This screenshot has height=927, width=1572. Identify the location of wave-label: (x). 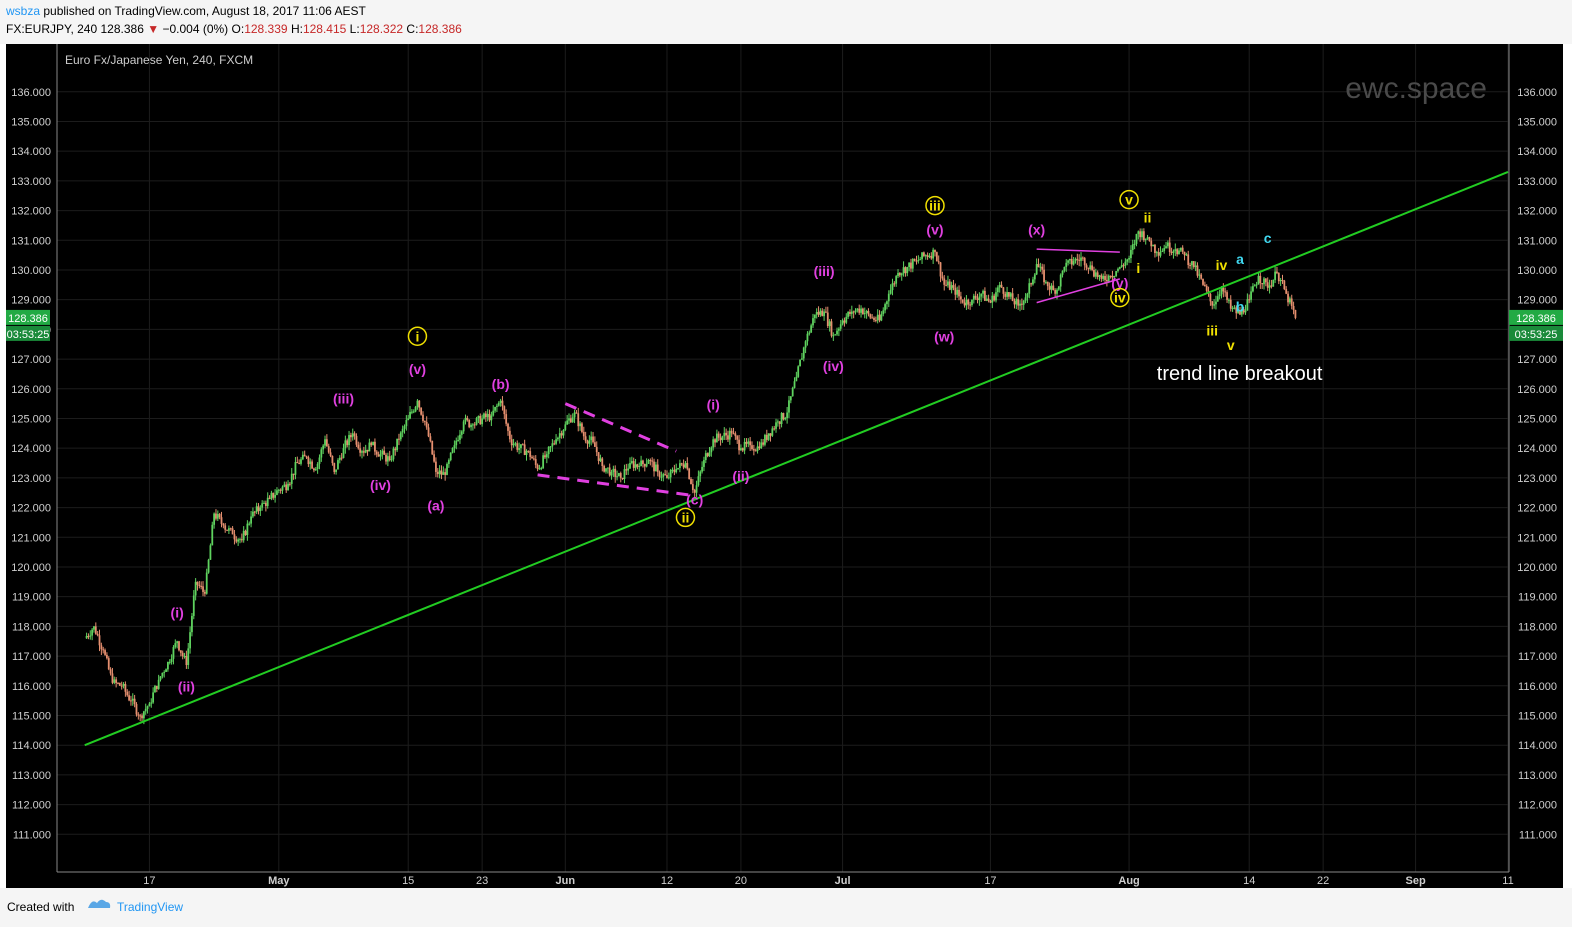
(1036, 229).